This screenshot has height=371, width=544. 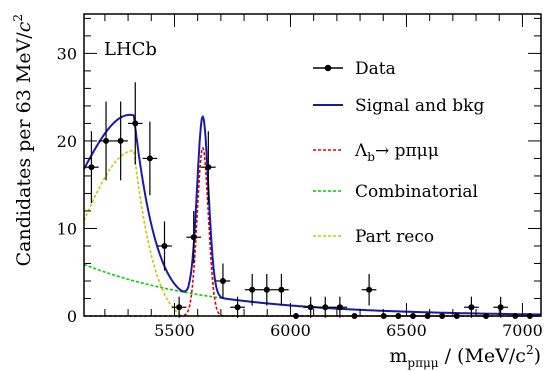 What do you see at coordinates (24, 149) in the screenshot?
I see `y-title-text: Candidates per 63 MeV/` at bounding box center [24, 149].